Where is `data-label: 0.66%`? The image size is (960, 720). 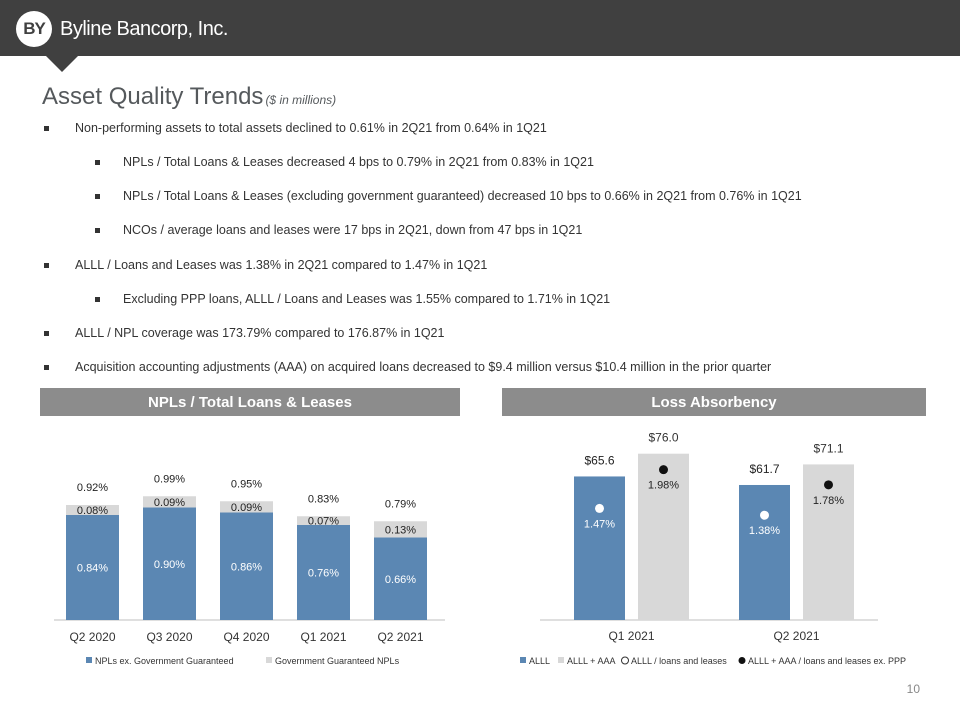
data-label: 0.66% is located at coordinates (400, 580).